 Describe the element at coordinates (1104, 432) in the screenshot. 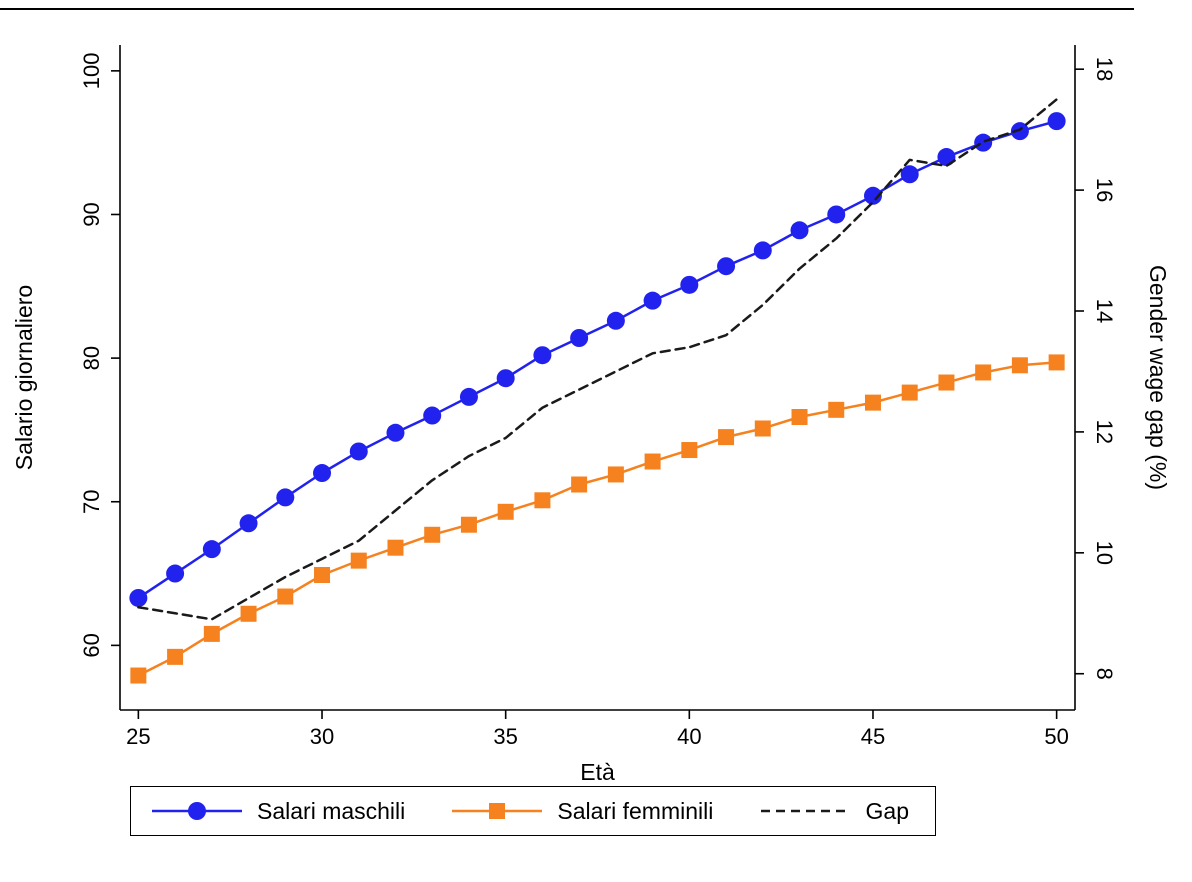

I see `right-tick-label: 12` at that location.